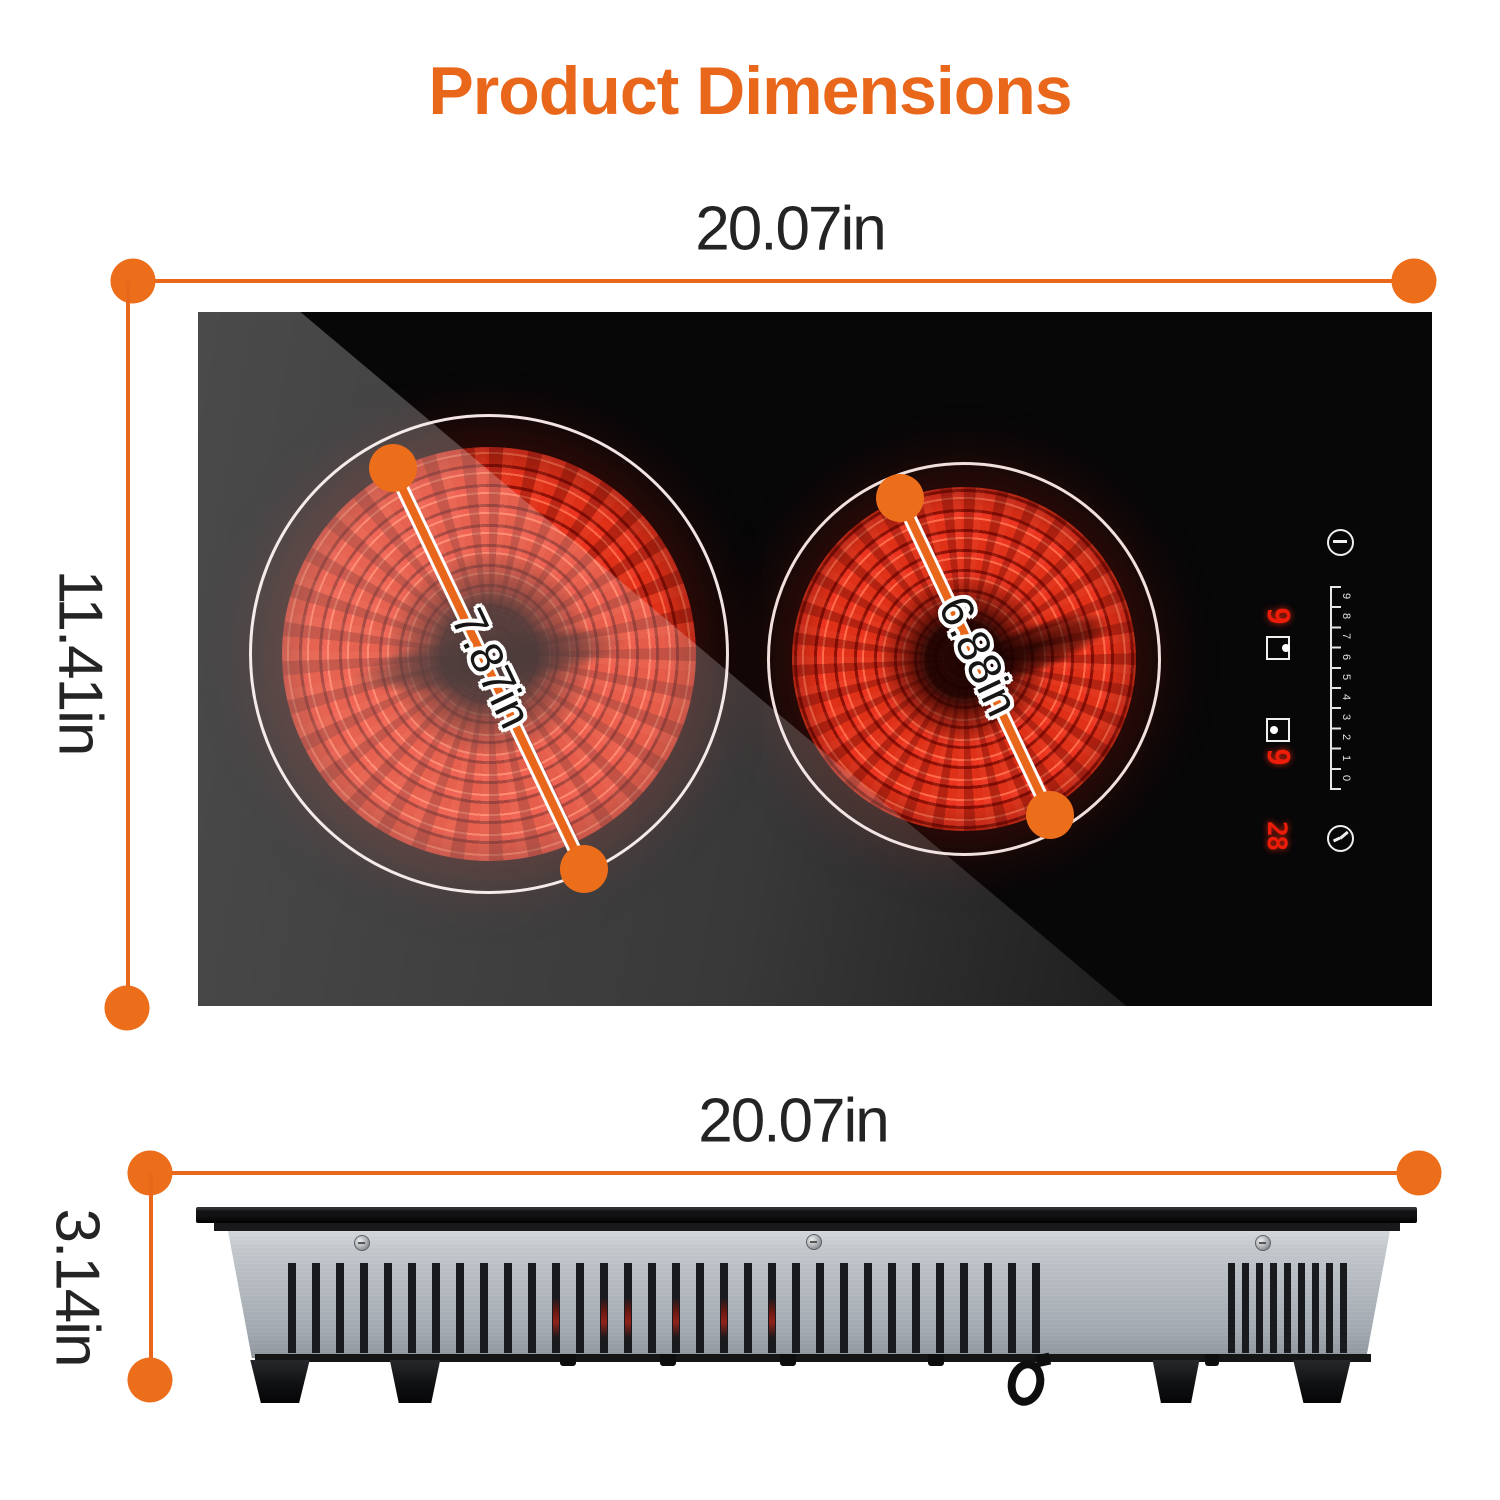  Describe the element at coordinates (790, 229) in the screenshot. I see `top-width-dimension-label: 20.07in` at that location.